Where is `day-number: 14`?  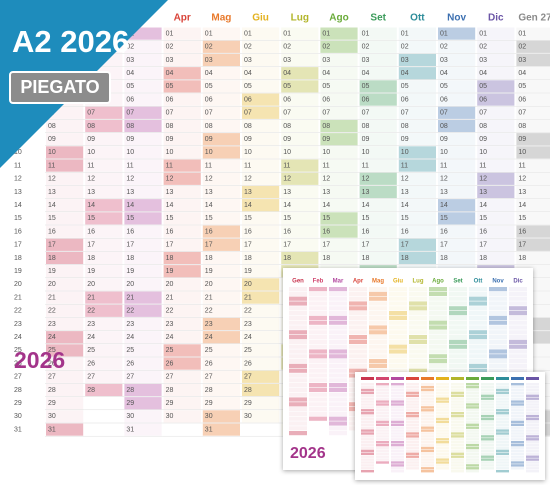
day-number: 14 is located at coordinates (444, 205).